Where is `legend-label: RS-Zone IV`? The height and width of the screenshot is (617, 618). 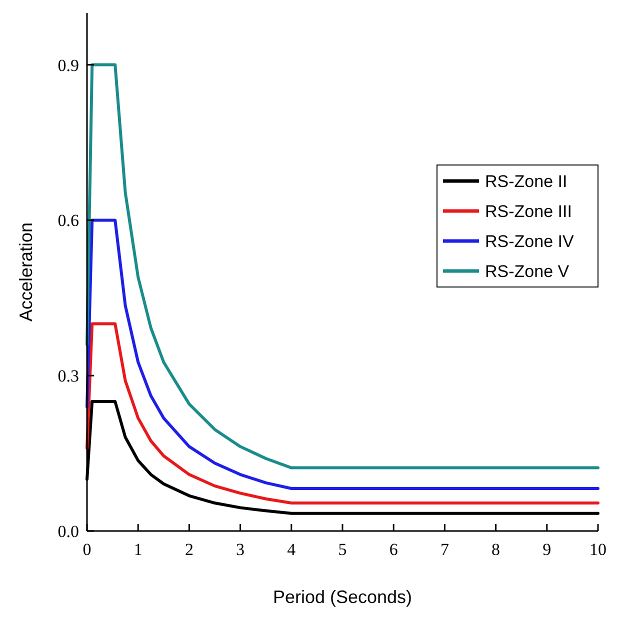 legend-label: RS-Zone IV is located at coordinates (529, 241).